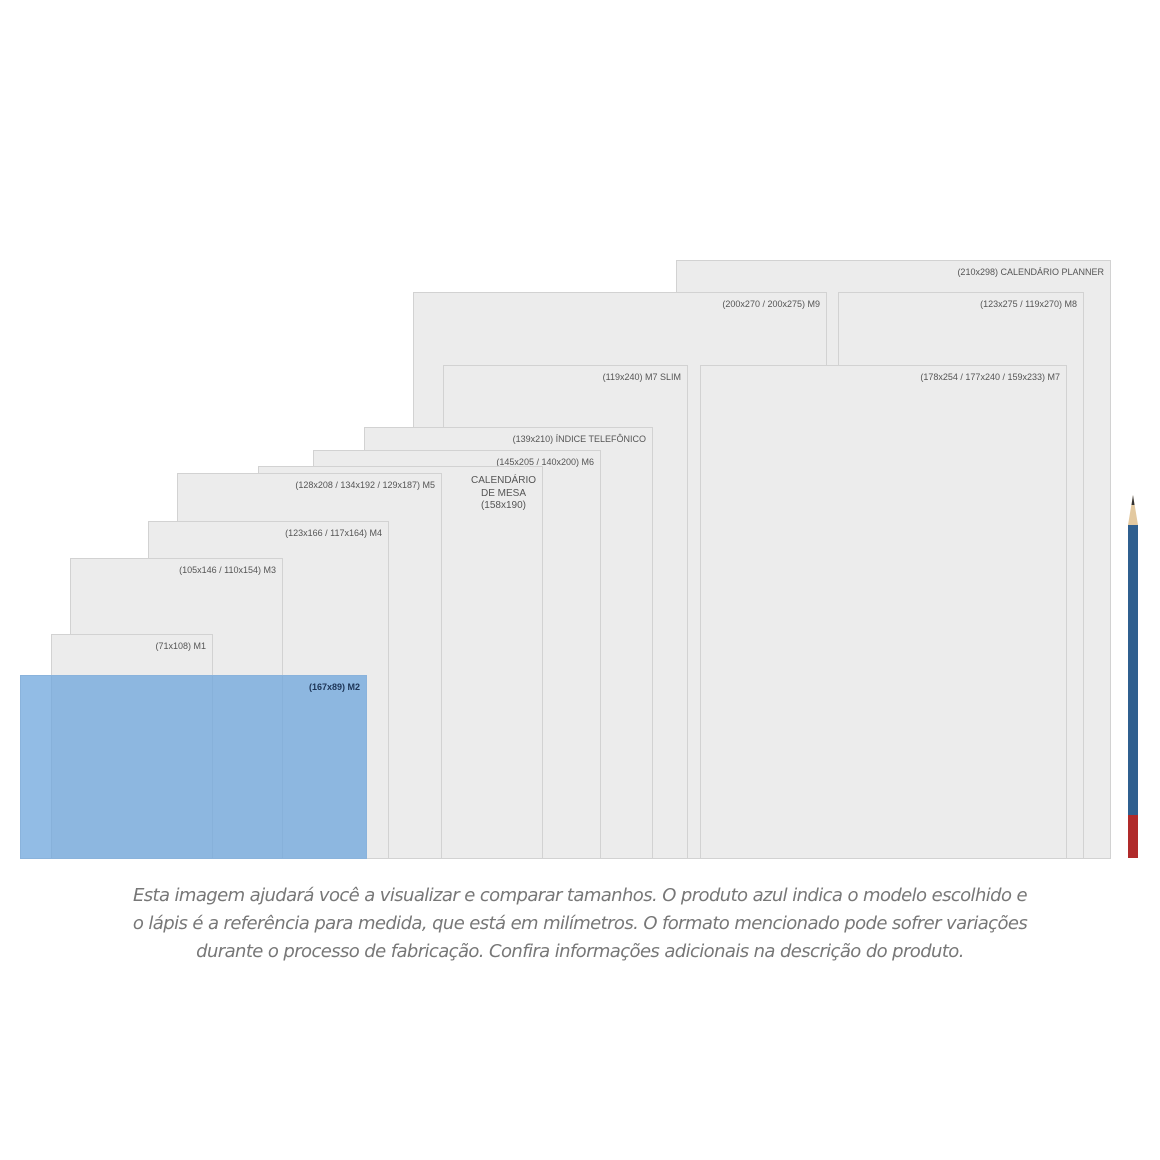 The width and height of the screenshot is (1160, 1160). I want to click on format-label: (105x146 / 110x154) M3, so click(227, 570).